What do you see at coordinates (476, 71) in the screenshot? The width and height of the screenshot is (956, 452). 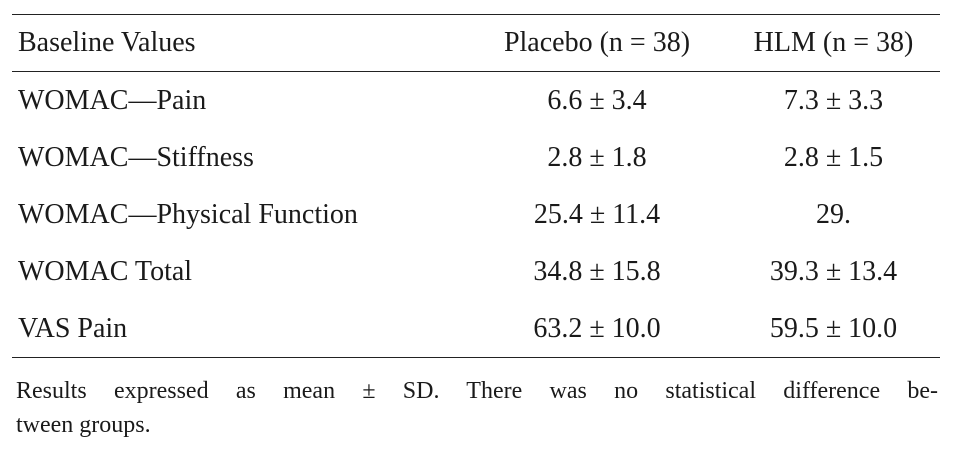 I see `header-rule` at bounding box center [476, 71].